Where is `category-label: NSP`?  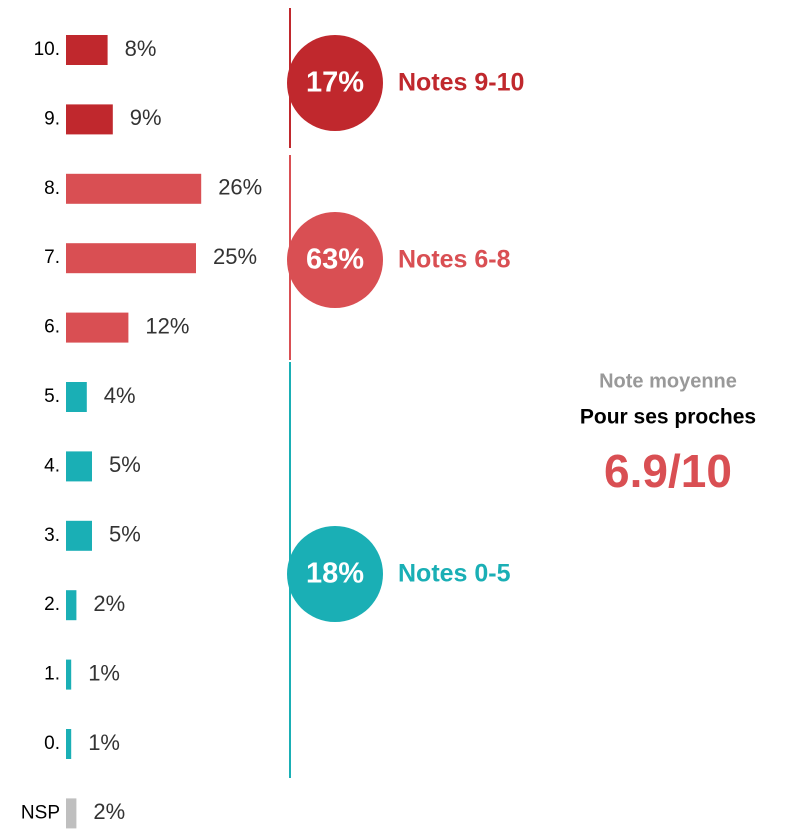 category-label: NSP is located at coordinates (40, 812).